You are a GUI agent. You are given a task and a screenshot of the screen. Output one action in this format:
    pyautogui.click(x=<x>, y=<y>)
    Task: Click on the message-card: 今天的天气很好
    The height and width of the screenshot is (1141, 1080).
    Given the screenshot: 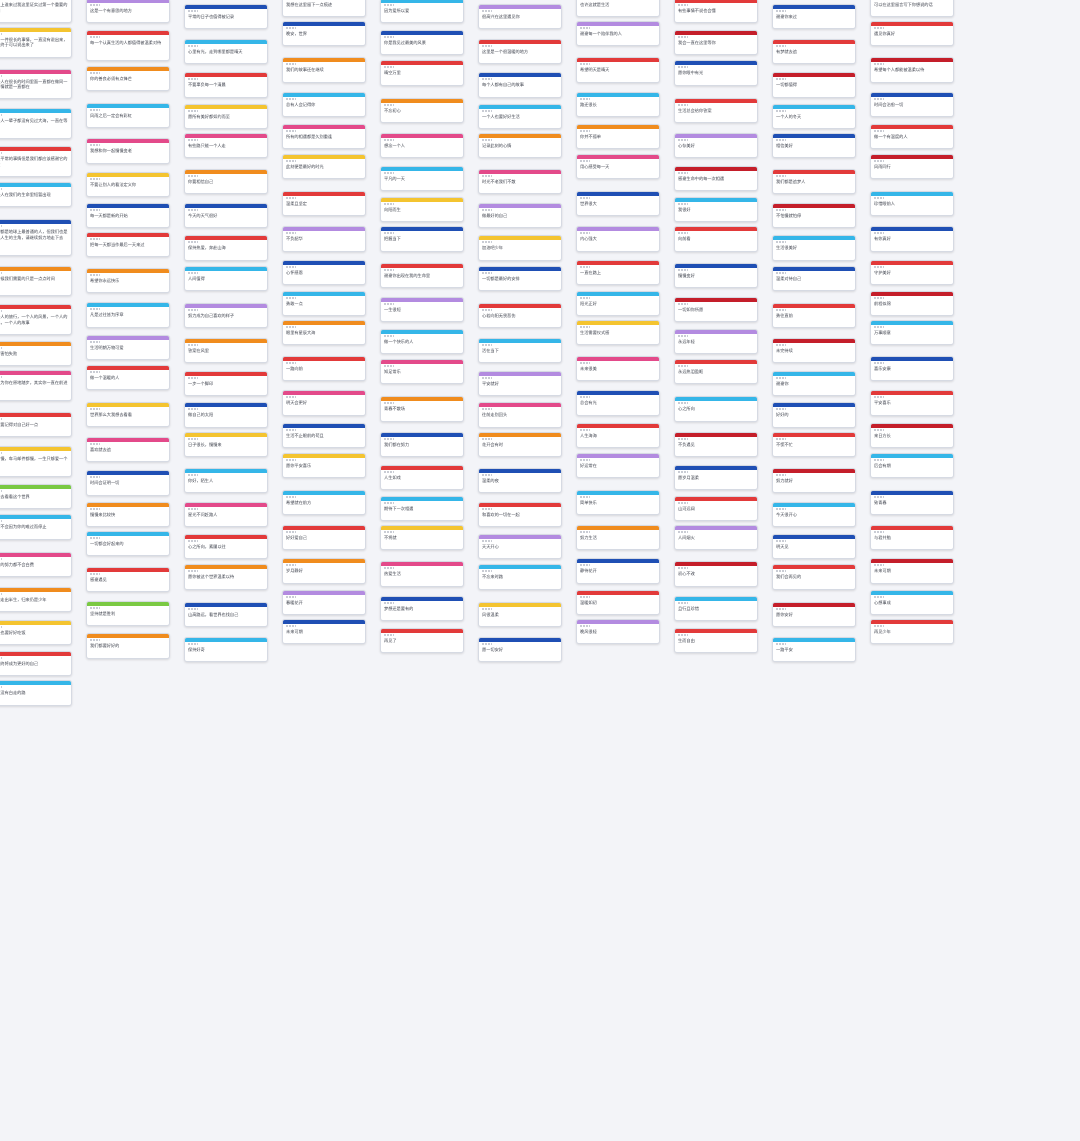 What is the action you would take?
    pyautogui.click(x=226, y=216)
    